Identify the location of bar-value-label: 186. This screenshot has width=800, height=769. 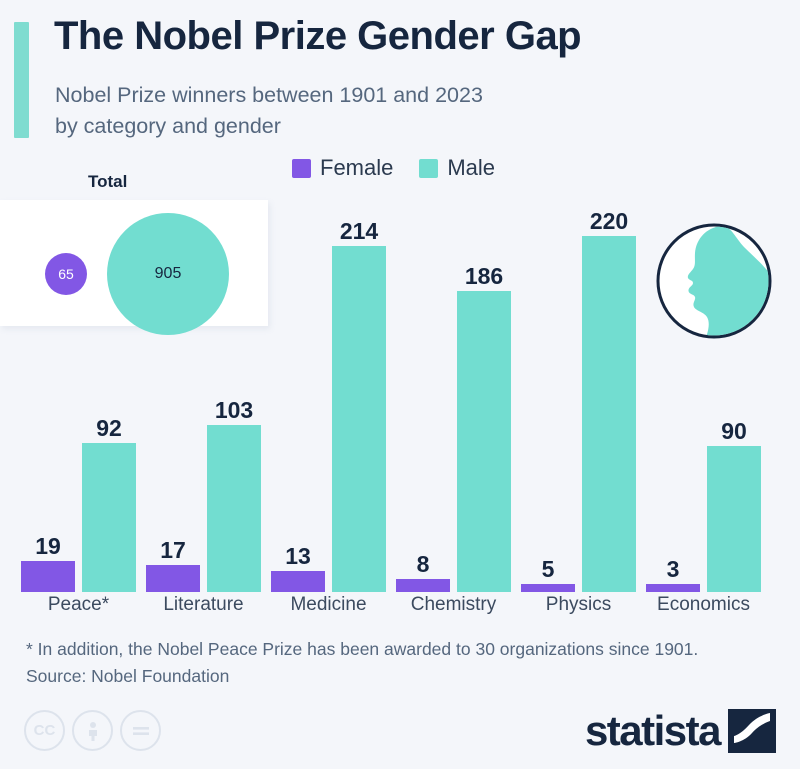
(484, 276).